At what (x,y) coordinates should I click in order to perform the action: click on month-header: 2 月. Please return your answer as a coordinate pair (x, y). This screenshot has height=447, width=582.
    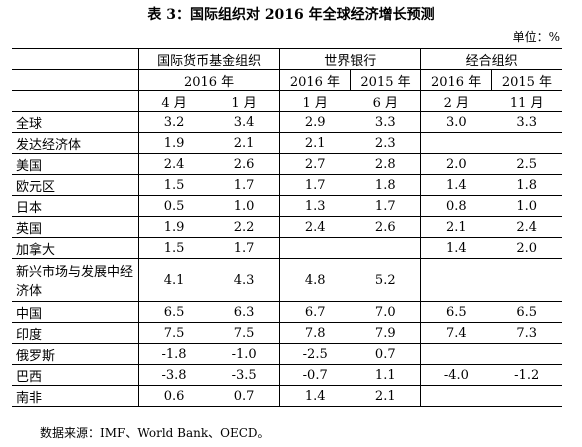
    Looking at the image, I should click on (456, 101).